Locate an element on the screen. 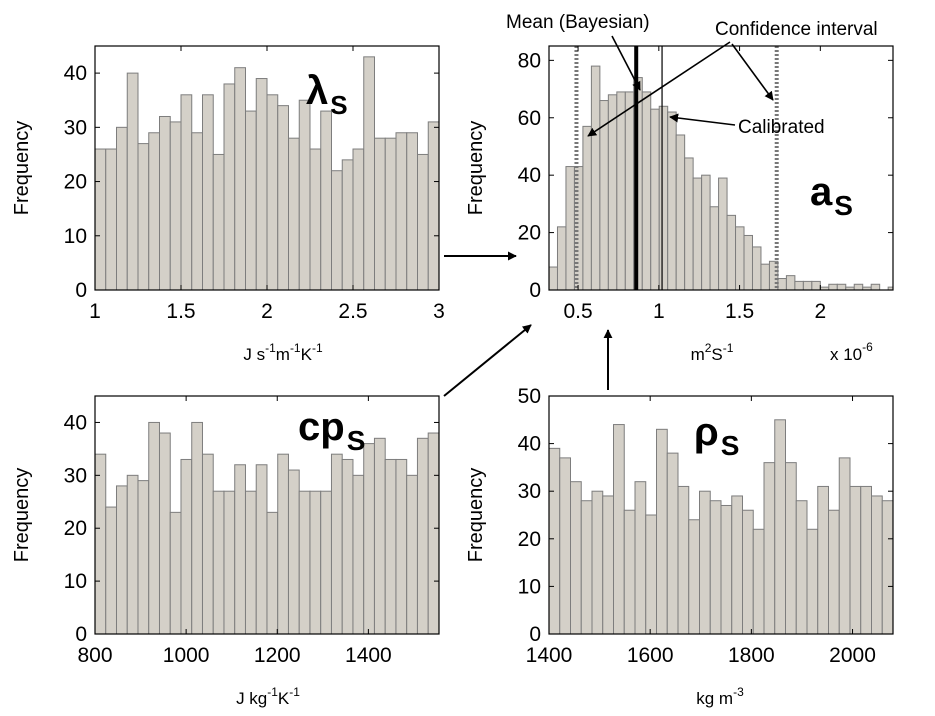 This screenshot has height=716, width=935. x-axis-label: m2S-1 is located at coordinates (712, 352).